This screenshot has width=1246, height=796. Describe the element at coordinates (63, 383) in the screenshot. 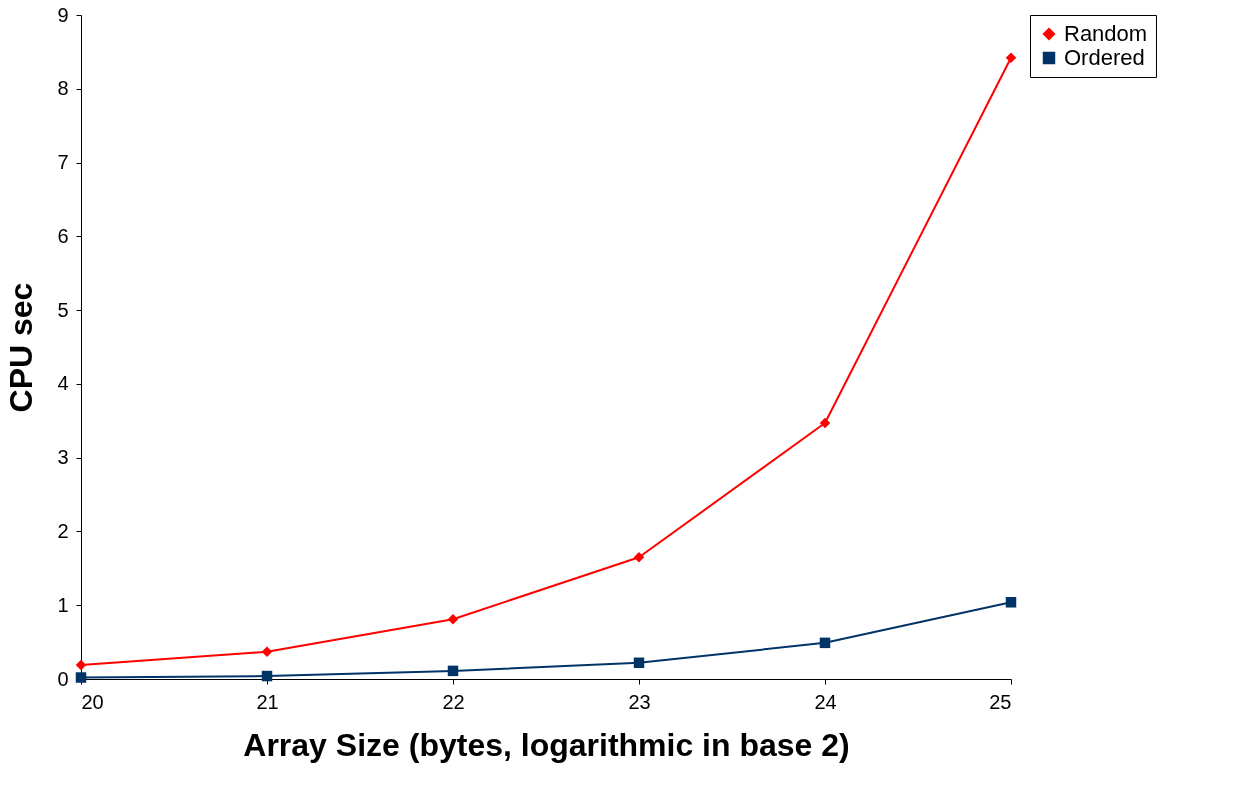

I see `y-tick-label: 4` at that location.